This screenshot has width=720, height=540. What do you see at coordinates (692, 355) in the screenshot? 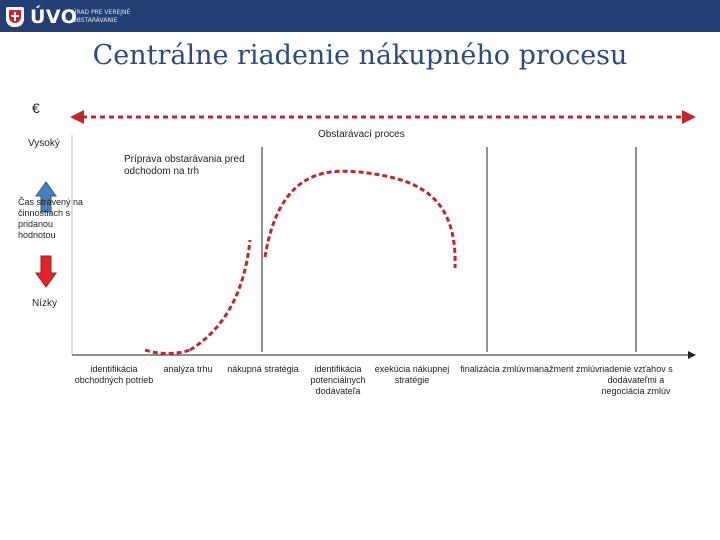
I see `x-axis-arrowhead` at bounding box center [692, 355].